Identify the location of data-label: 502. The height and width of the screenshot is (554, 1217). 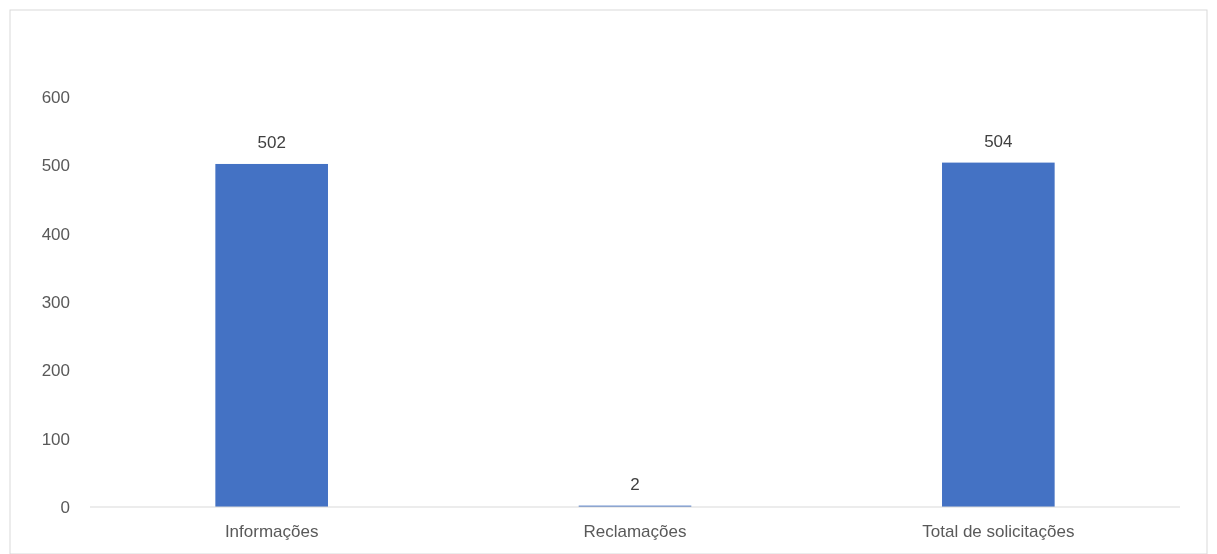
(271, 142).